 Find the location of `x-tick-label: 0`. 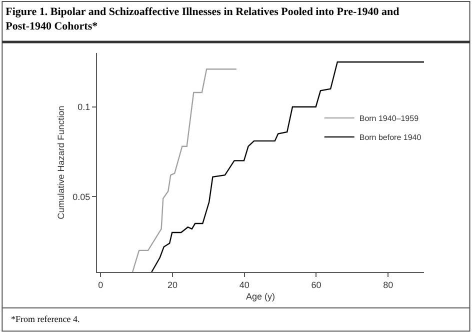

x-tick-label: 0 is located at coordinates (101, 285).